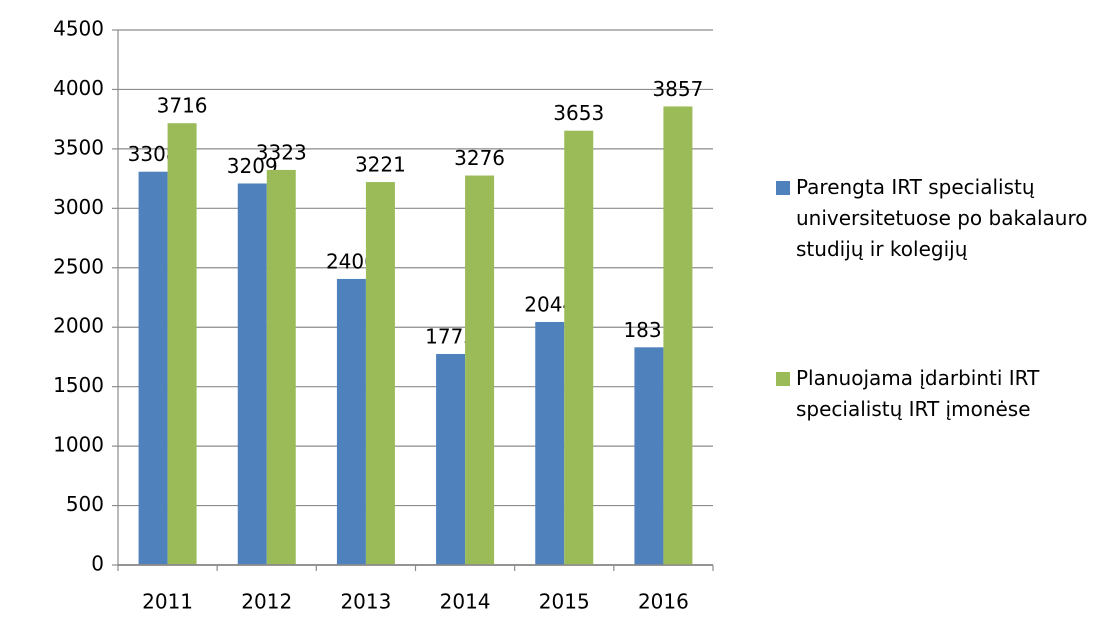 This screenshot has width=1110, height=617. I want to click on data-label: 3716, so click(182, 106).